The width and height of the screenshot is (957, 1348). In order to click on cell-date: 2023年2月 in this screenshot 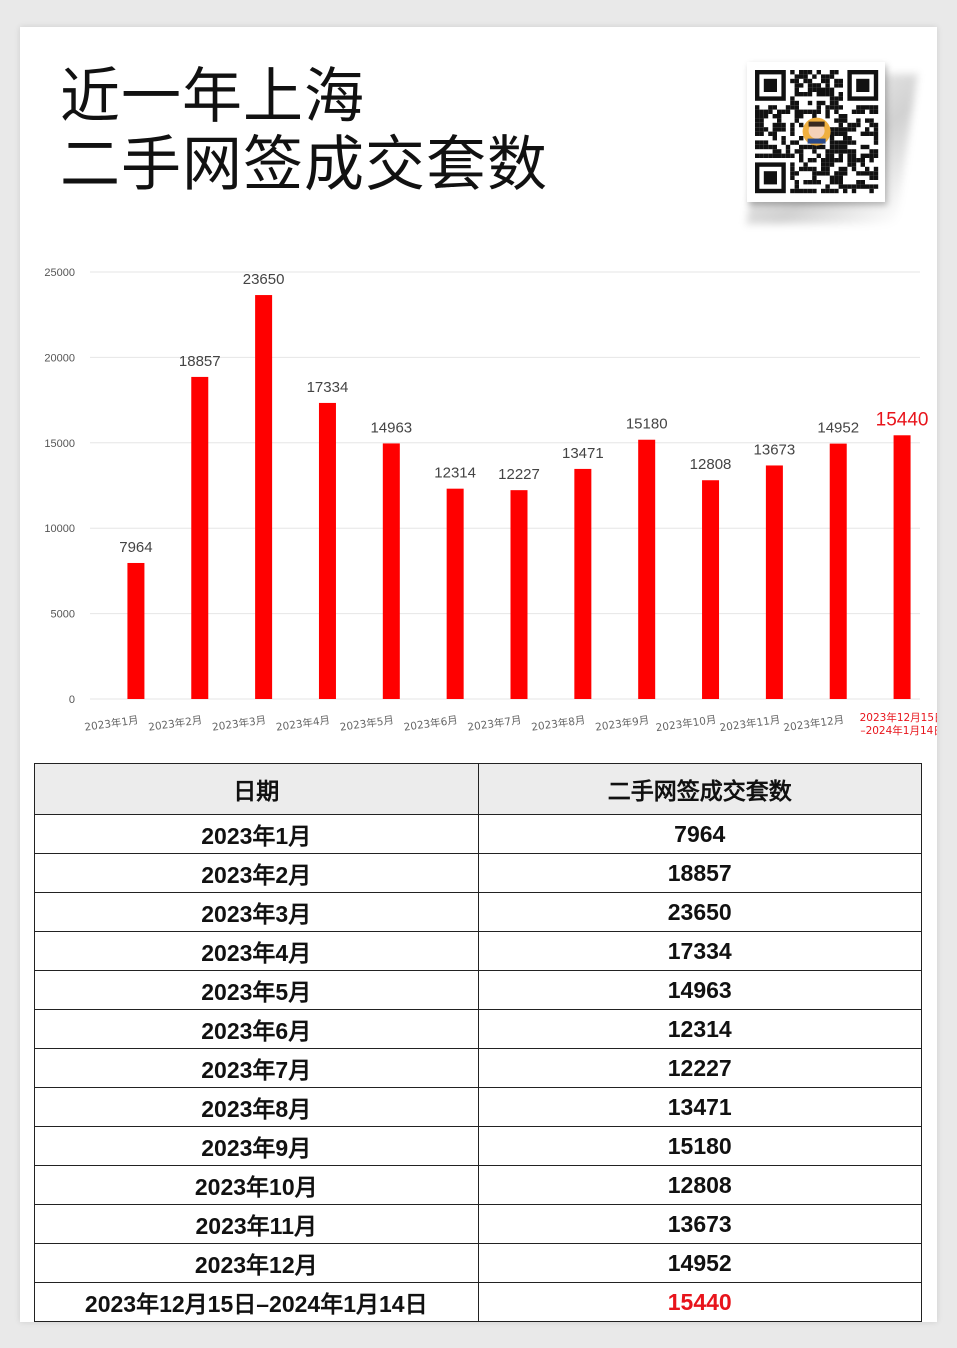, I will do `click(256, 873)`.